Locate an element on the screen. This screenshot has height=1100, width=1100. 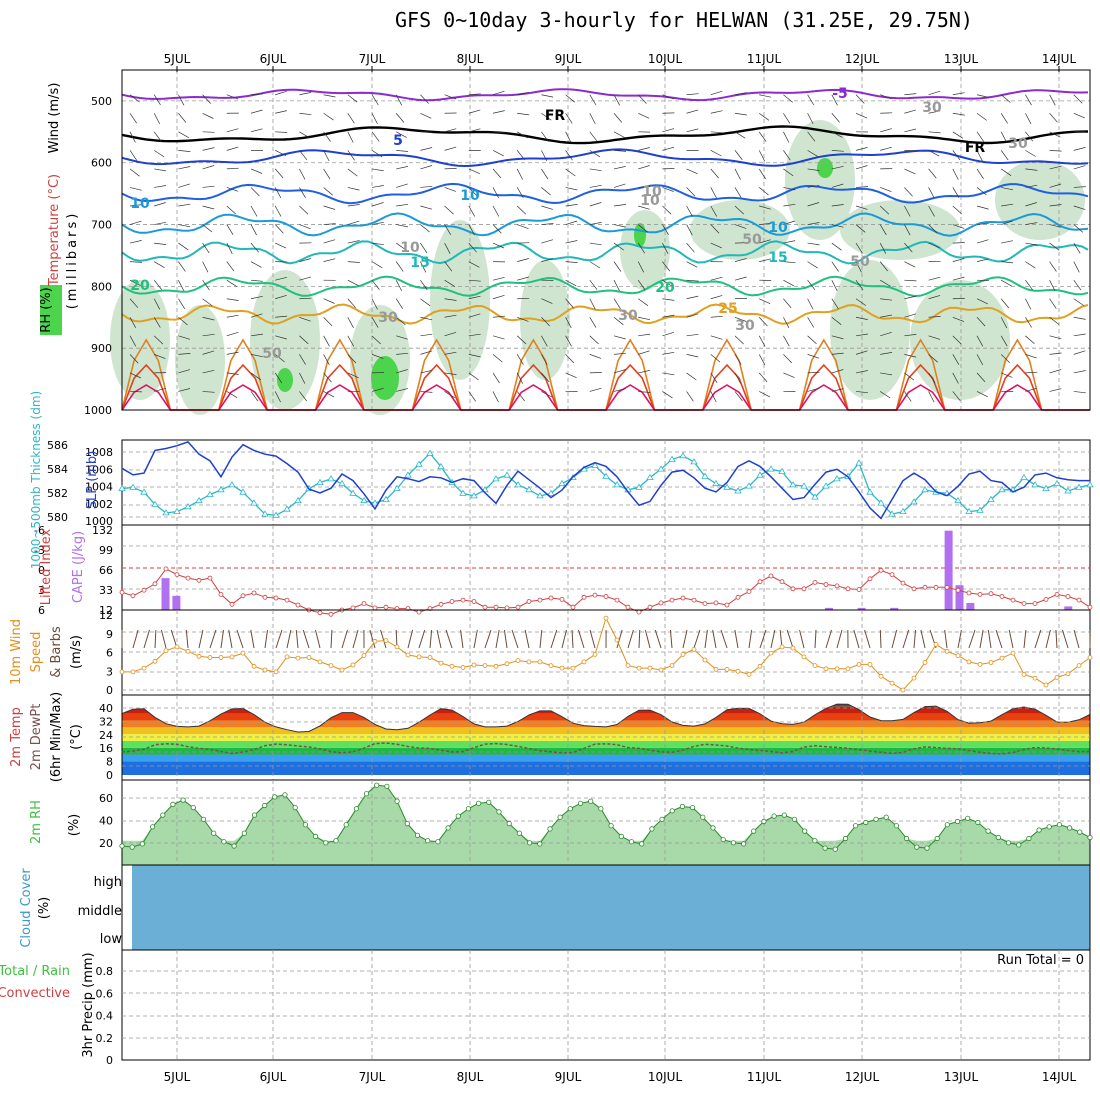
label-rh: RH (%) is located at coordinates (46, 309).